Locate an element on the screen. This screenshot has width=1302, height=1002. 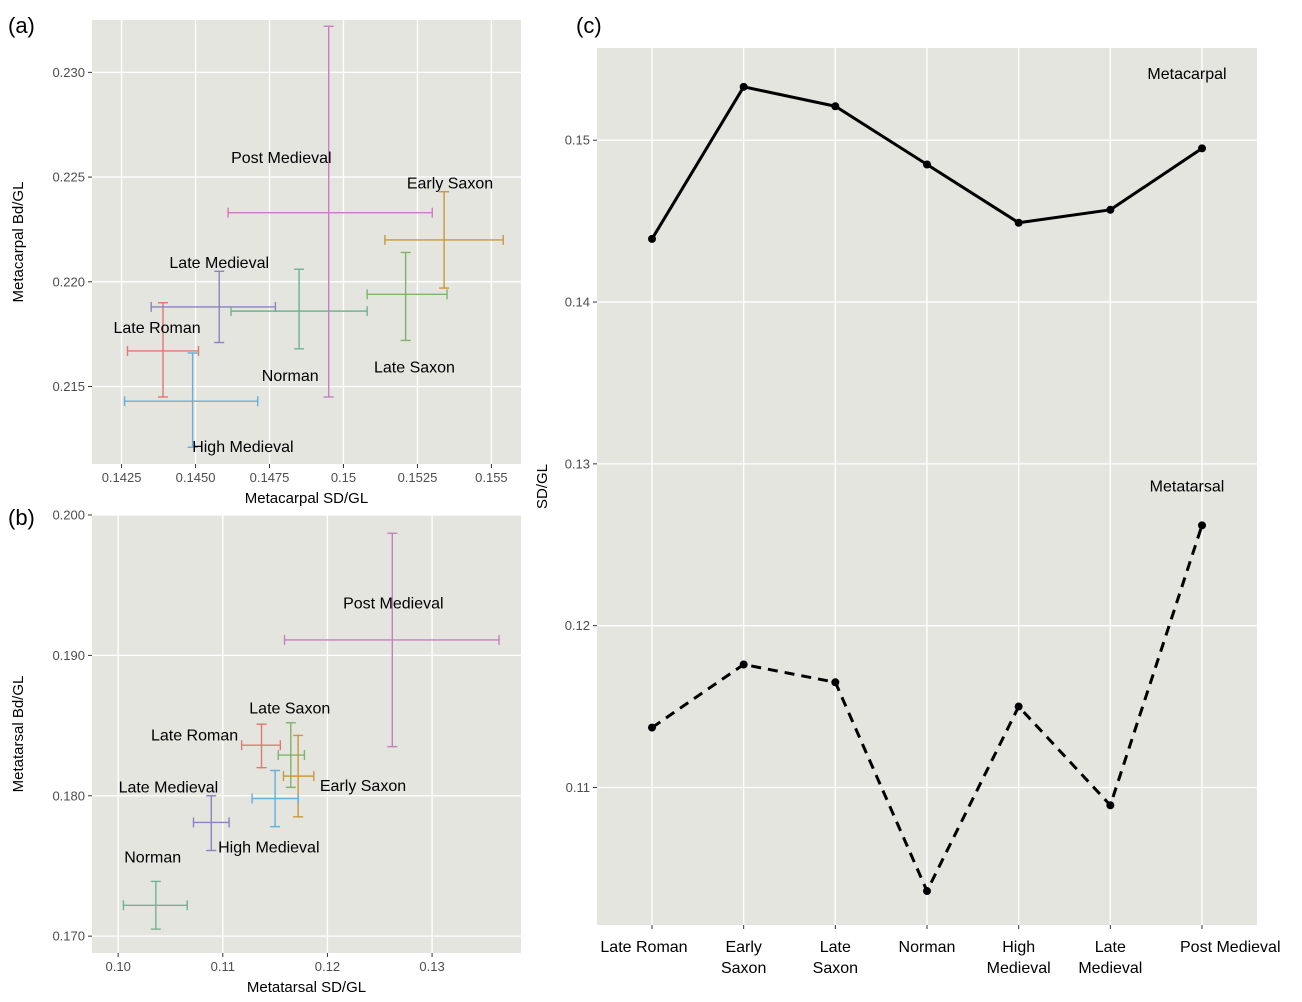
y-tick-label: 0.230 is located at coordinates (68, 72).